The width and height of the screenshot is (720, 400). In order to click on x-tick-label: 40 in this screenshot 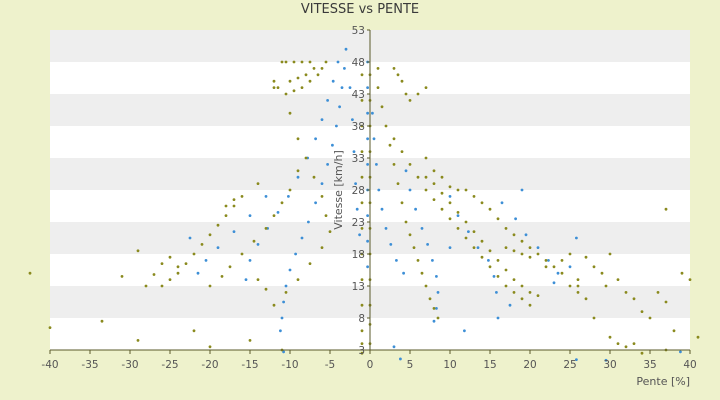, I will do `click(689, 365)`.